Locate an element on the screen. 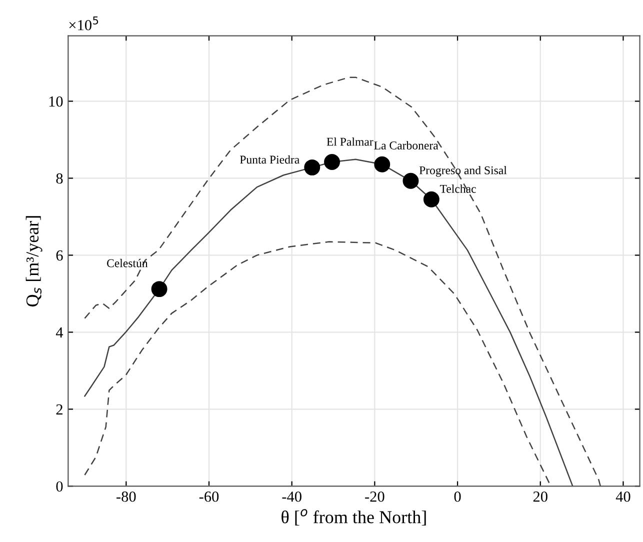  x-tick-label: 0 is located at coordinates (457, 496).